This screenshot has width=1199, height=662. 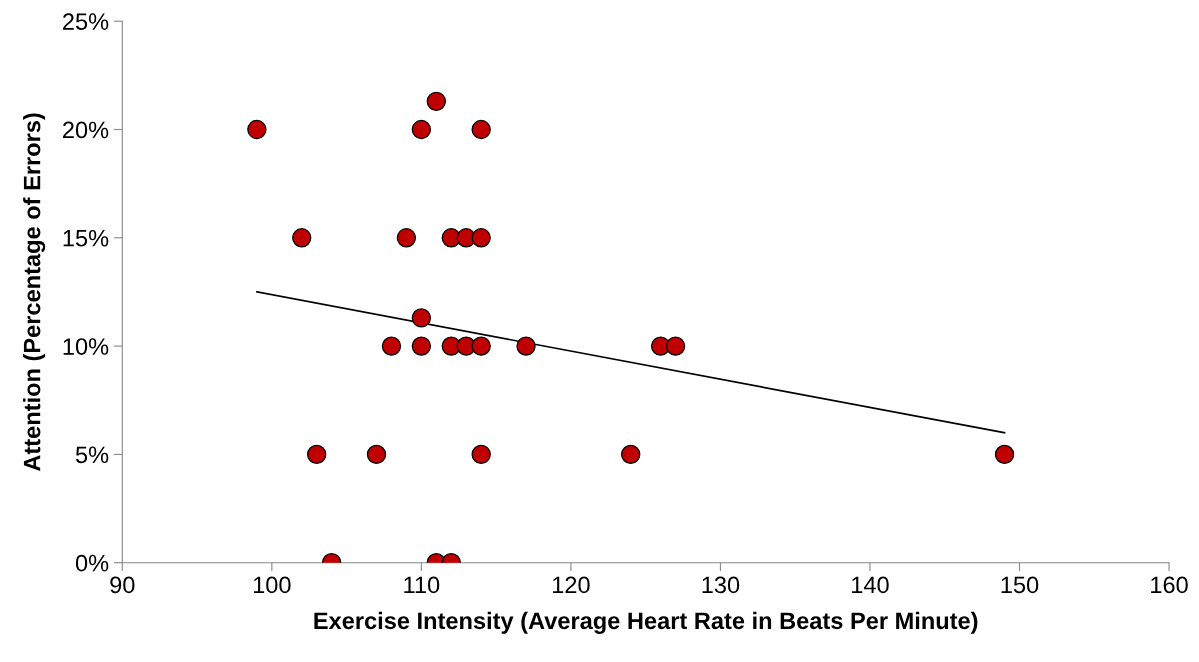 What do you see at coordinates (122, 585) in the screenshot?
I see `x-tick-label: 90` at bounding box center [122, 585].